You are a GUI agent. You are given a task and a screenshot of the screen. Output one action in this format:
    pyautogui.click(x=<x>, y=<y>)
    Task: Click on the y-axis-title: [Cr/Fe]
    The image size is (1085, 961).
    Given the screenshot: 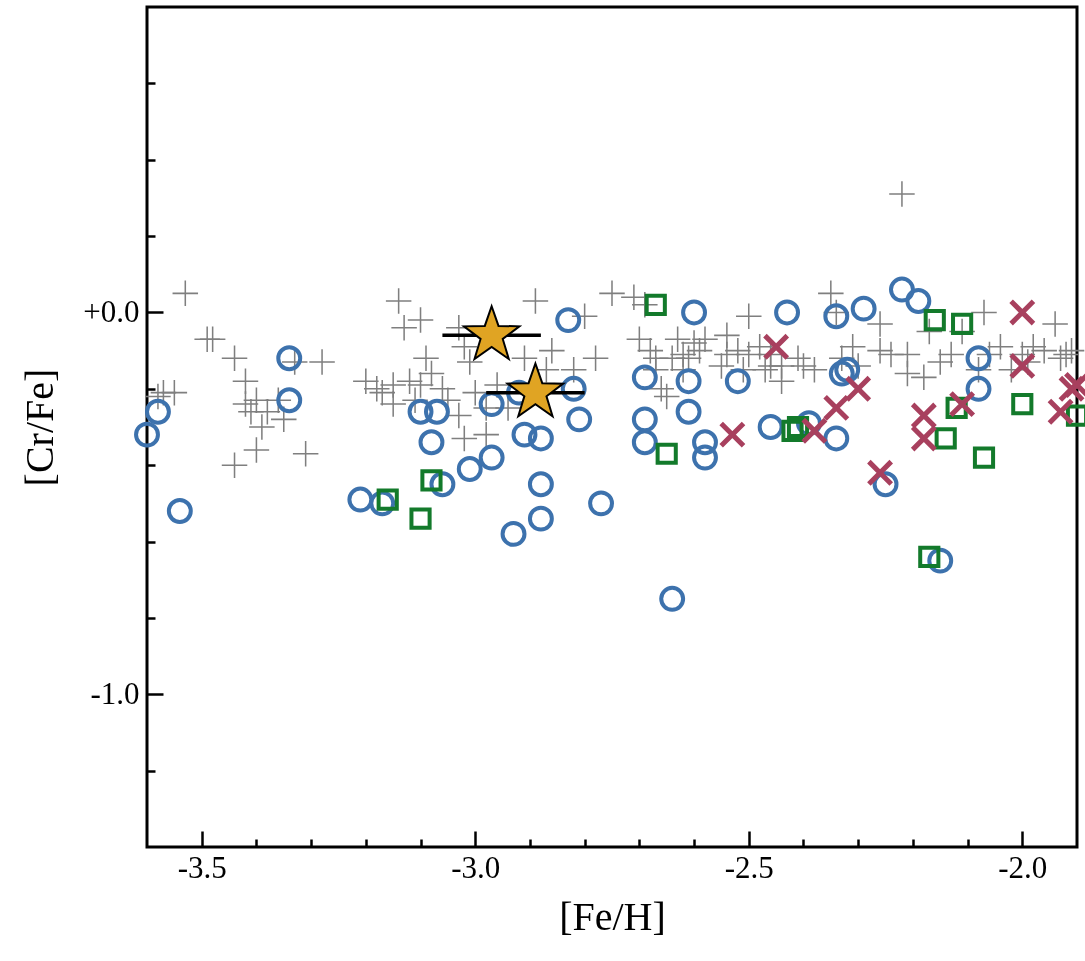 What is the action you would take?
    pyautogui.click(x=40, y=427)
    